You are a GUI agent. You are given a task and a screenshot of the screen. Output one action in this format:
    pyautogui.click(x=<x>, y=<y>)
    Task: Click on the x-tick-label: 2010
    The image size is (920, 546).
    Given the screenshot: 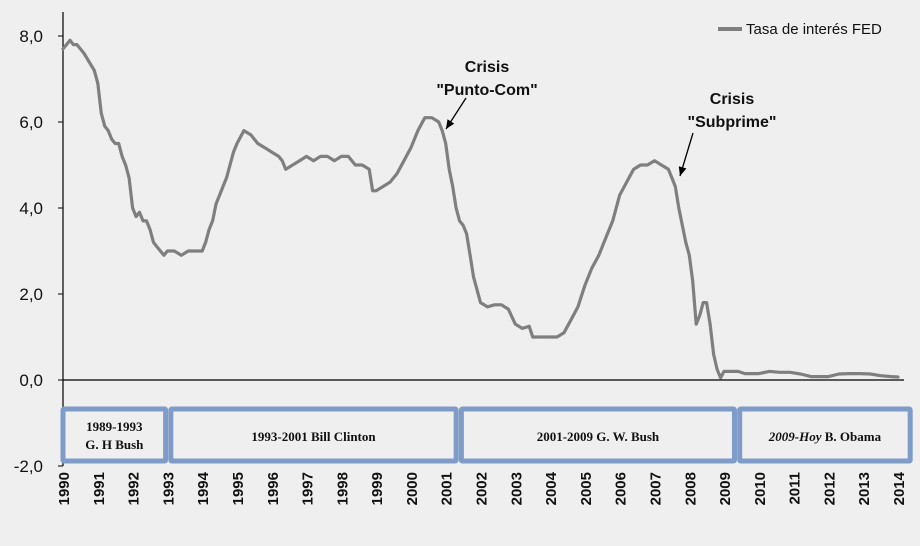 What is the action you would take?
    pyautogui.click(x=760, y=488)
    